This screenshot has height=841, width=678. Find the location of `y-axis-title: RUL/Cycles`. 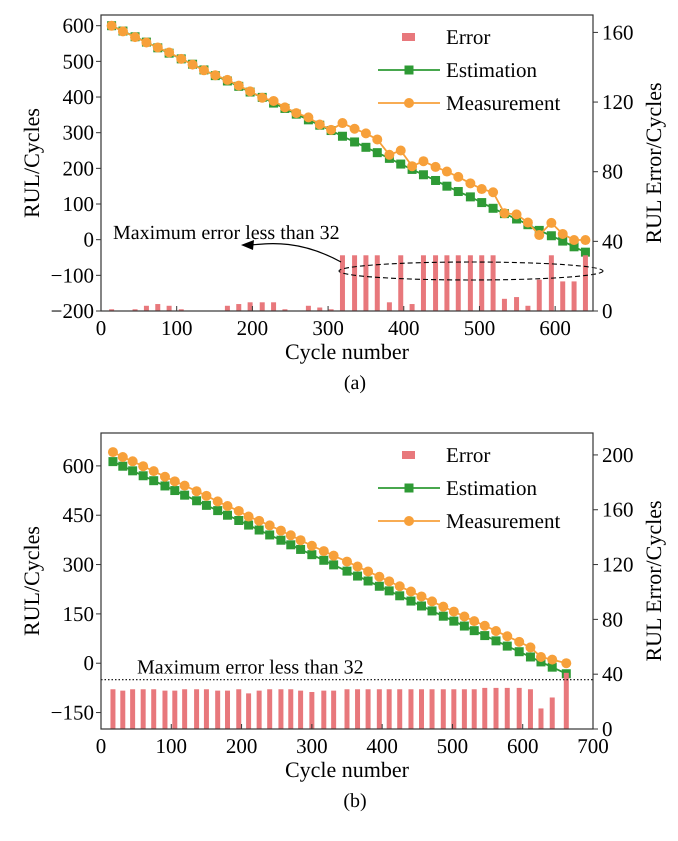

y-axis-title: RUL/Cycles is located at coordinates (31, 163).